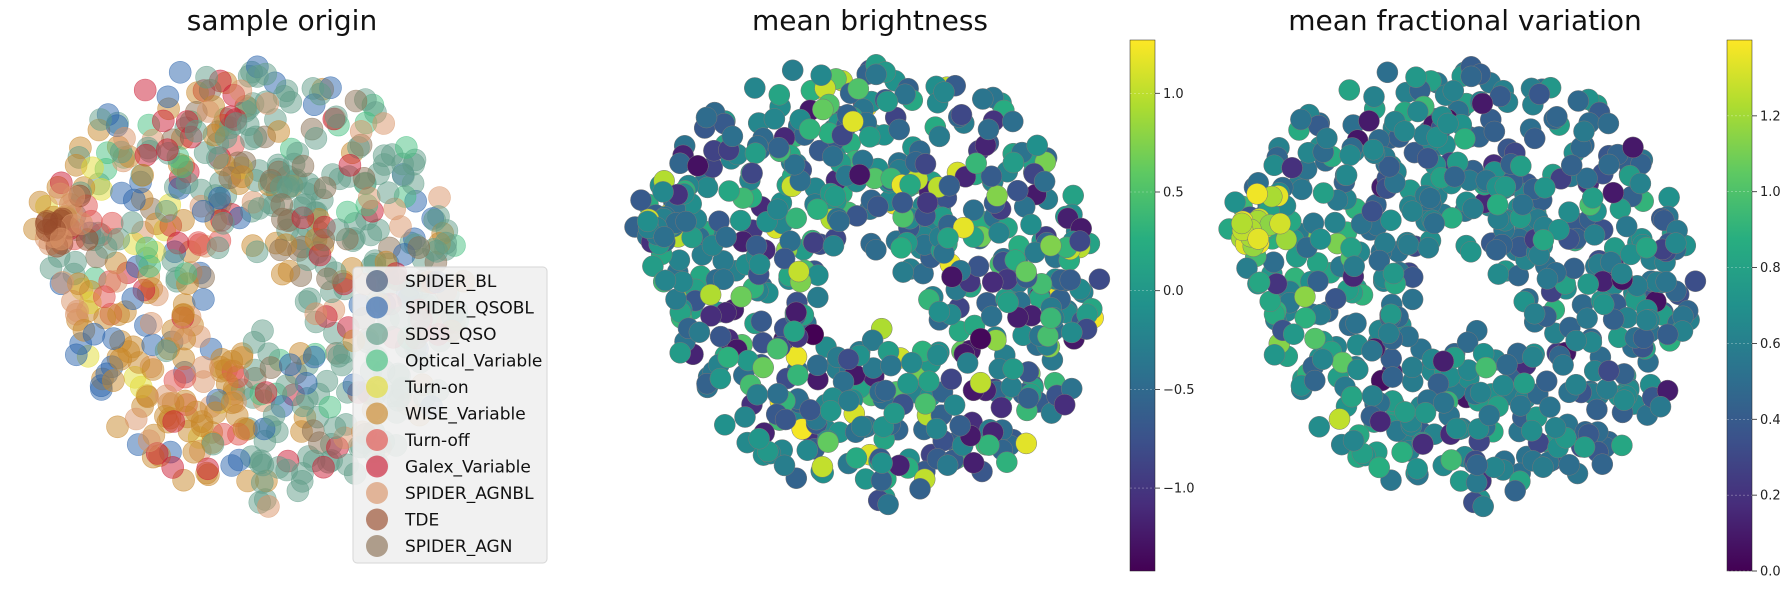  I want to click on legend-marker-galex-variable, so click(377, 466).